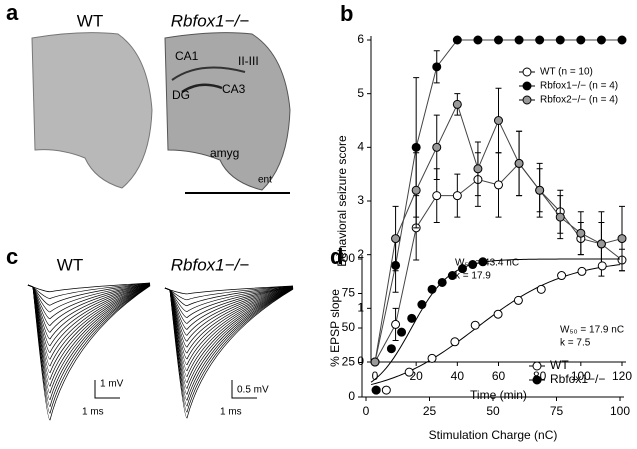  I want to click on annotation: k = 17.9, so click(473, 276).